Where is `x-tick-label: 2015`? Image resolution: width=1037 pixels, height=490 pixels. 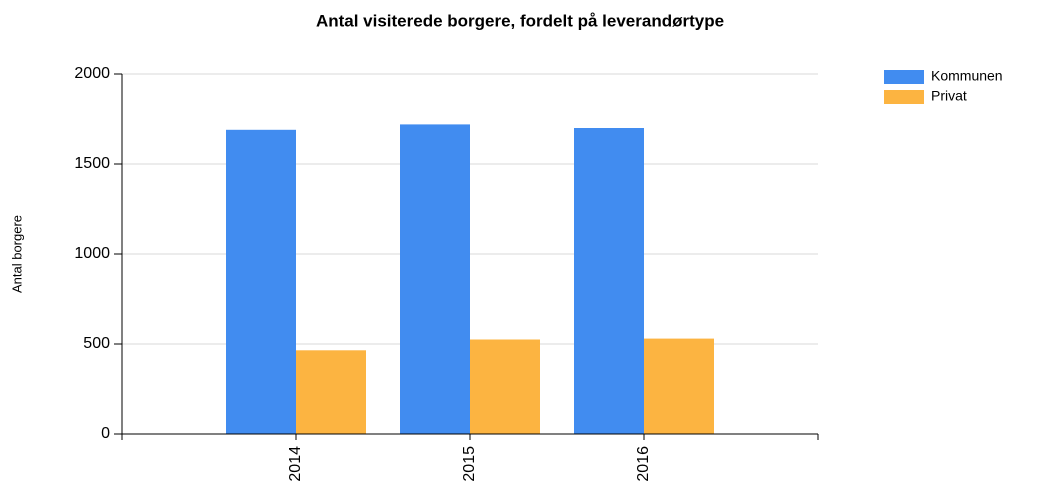 x-tick-label: 2015 is located at coordinates (469, 464).